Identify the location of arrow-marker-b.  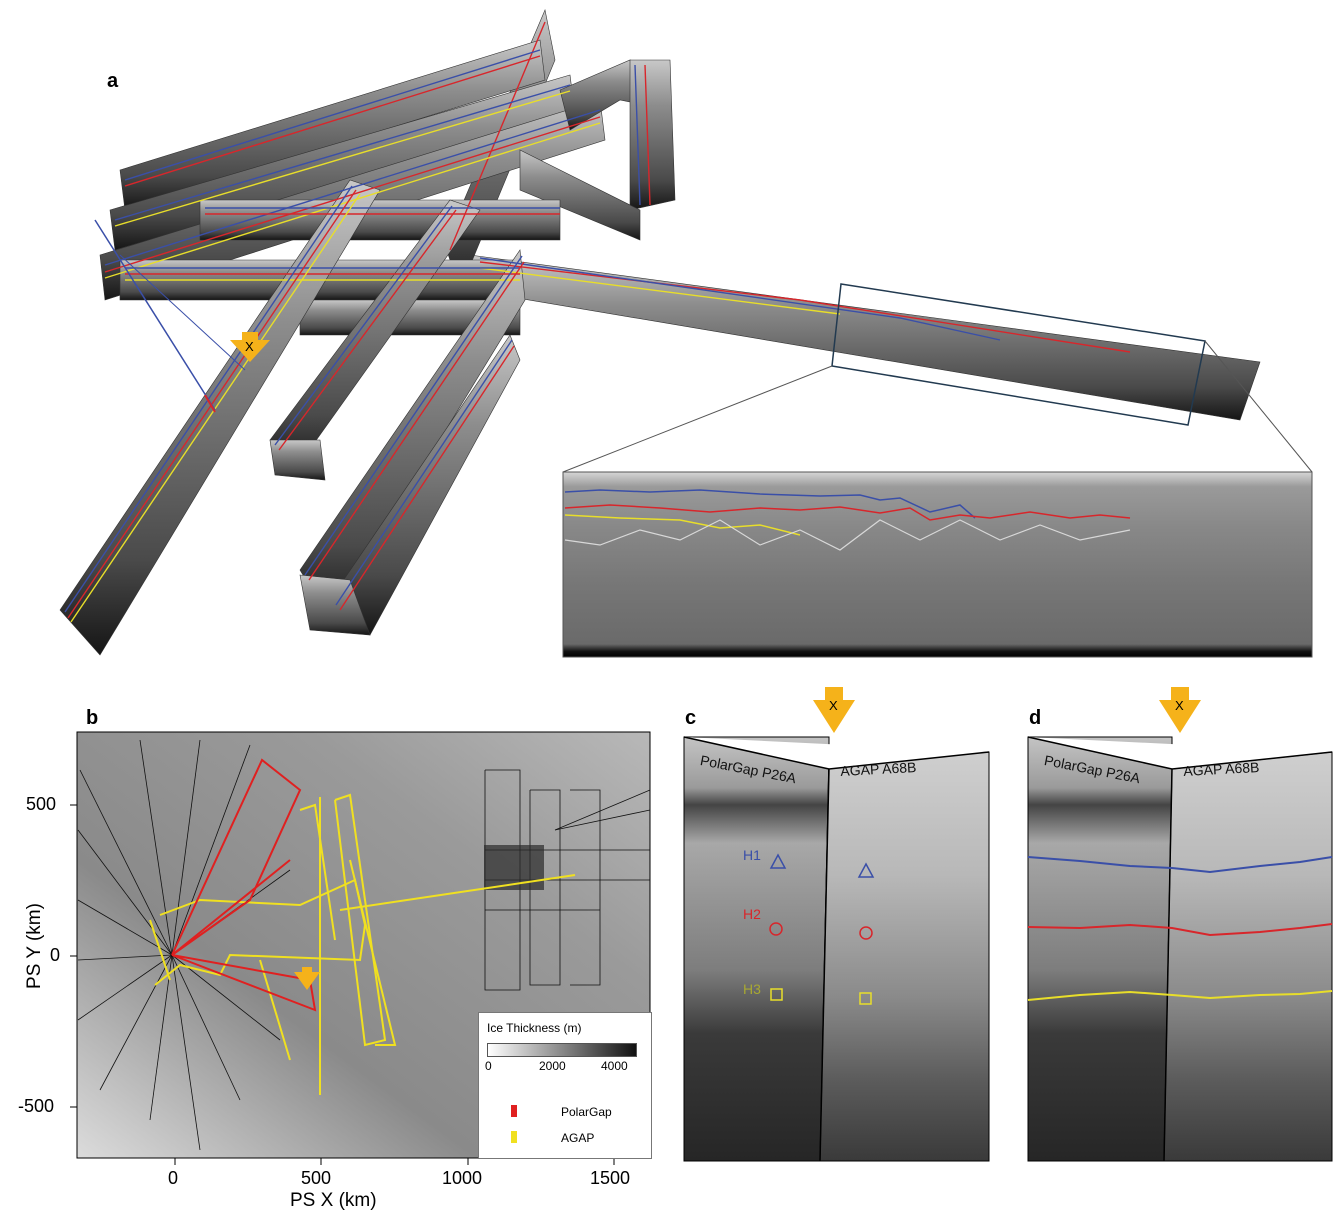
(307, 978).